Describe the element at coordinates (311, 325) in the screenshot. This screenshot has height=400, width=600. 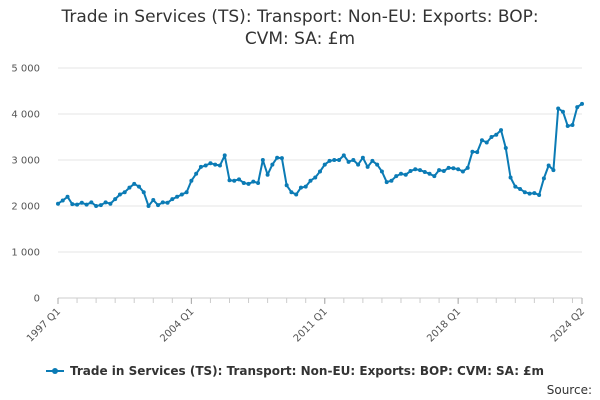
I see `x-tick-label: 2011 Q1` at that location.